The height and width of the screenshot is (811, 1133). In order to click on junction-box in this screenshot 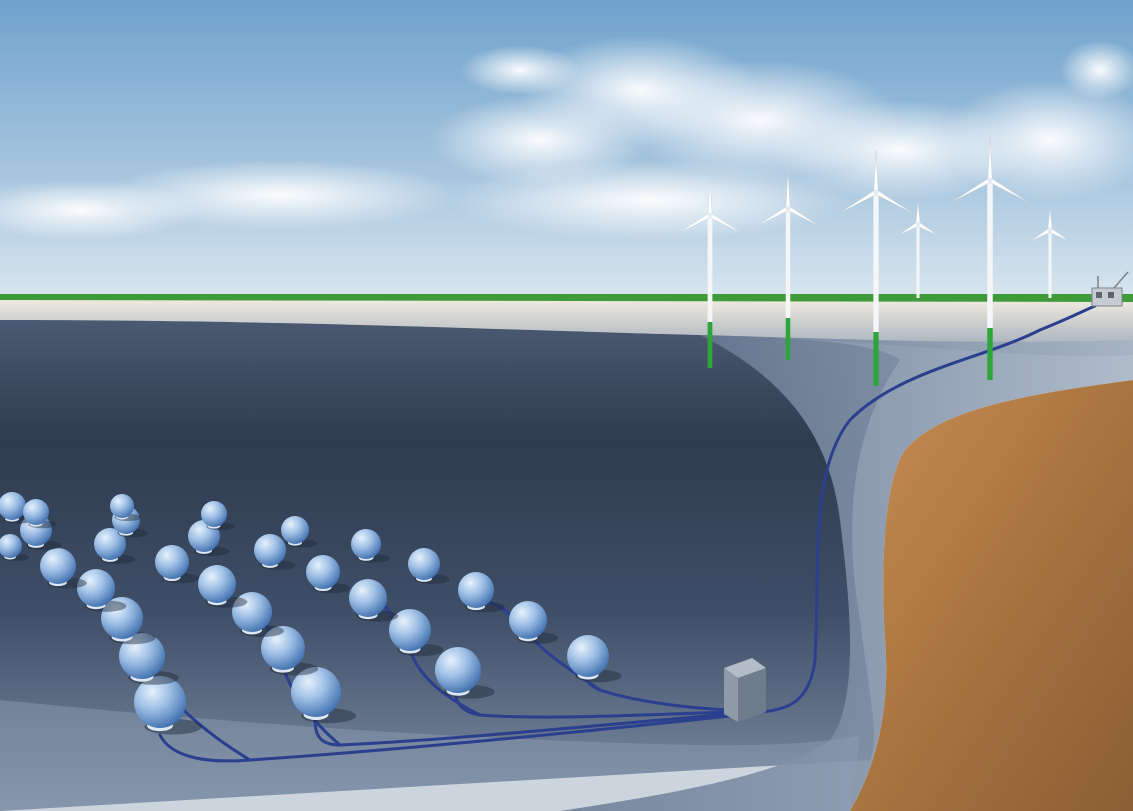, I will do `click(745, 690)`.